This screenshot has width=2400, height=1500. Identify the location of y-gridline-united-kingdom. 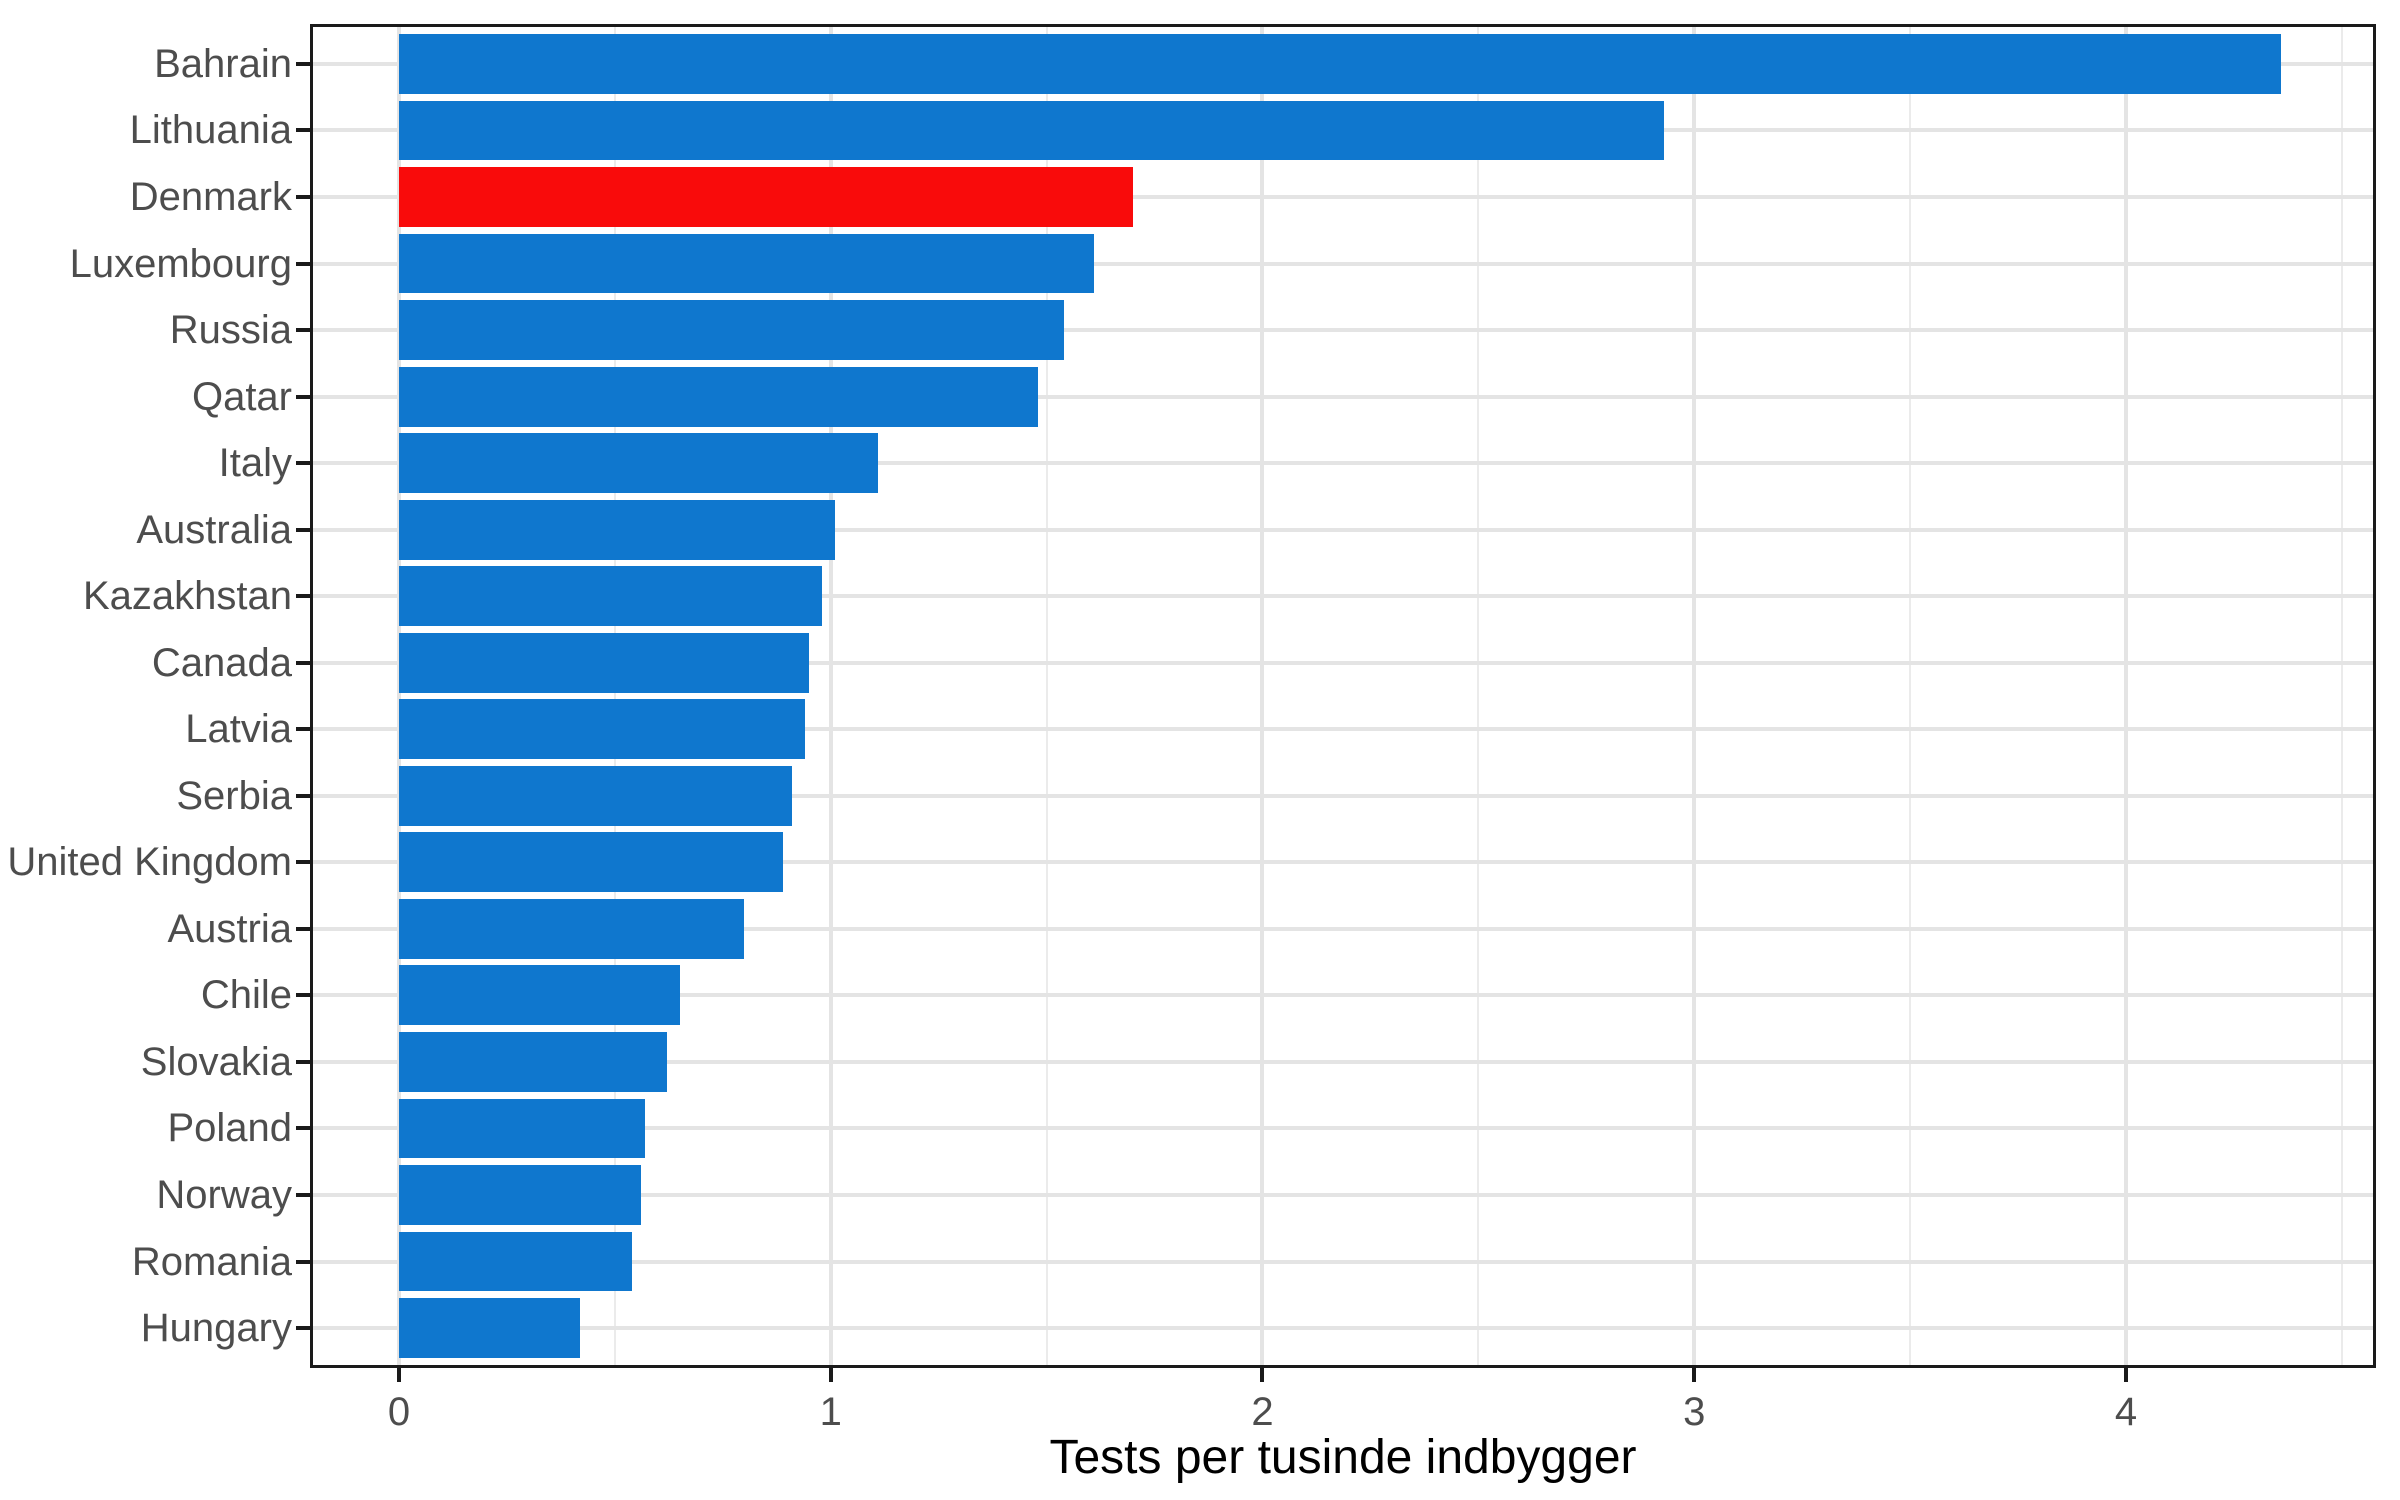
(1343, 862).